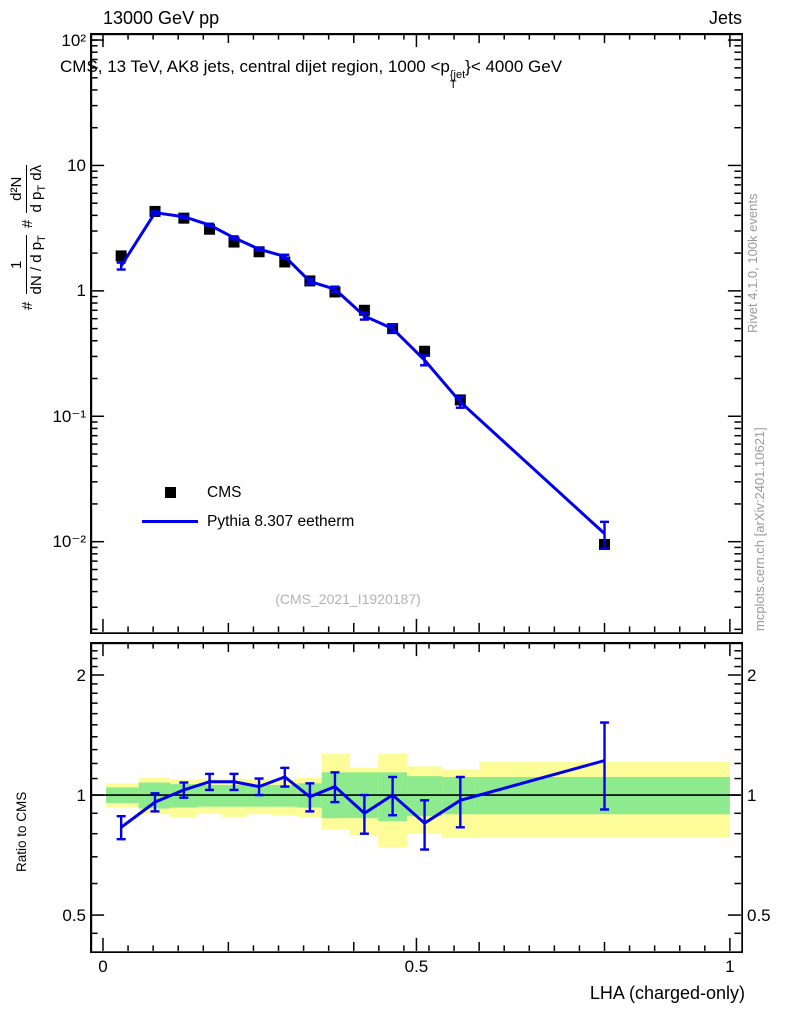 This screenshot has height=1024, width=786. What do you see at coordinates (69, 542) in the screenshot?
I see `main-y-tick-label: 10⁻²` at bounding box center [69, 542].